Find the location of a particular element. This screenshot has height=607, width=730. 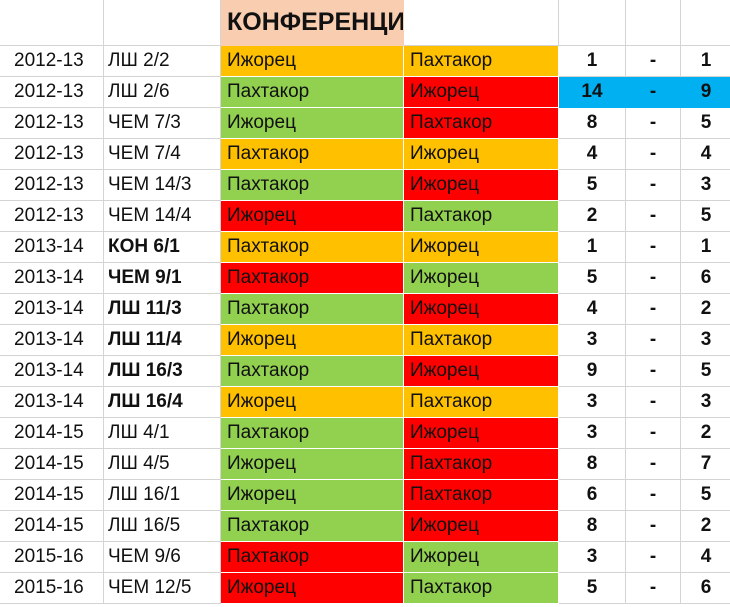

round-cell: ЧЕМ 14/4 is located at coordinates (162, 216).